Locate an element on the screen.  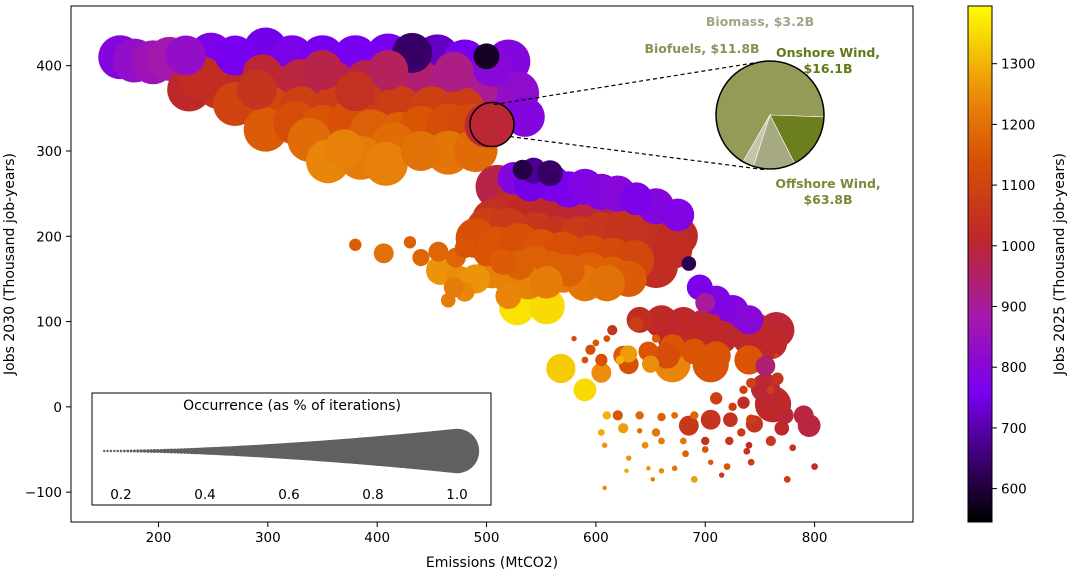
colorbar-tick-label: 1000 is located at coordinates (1018, 247).